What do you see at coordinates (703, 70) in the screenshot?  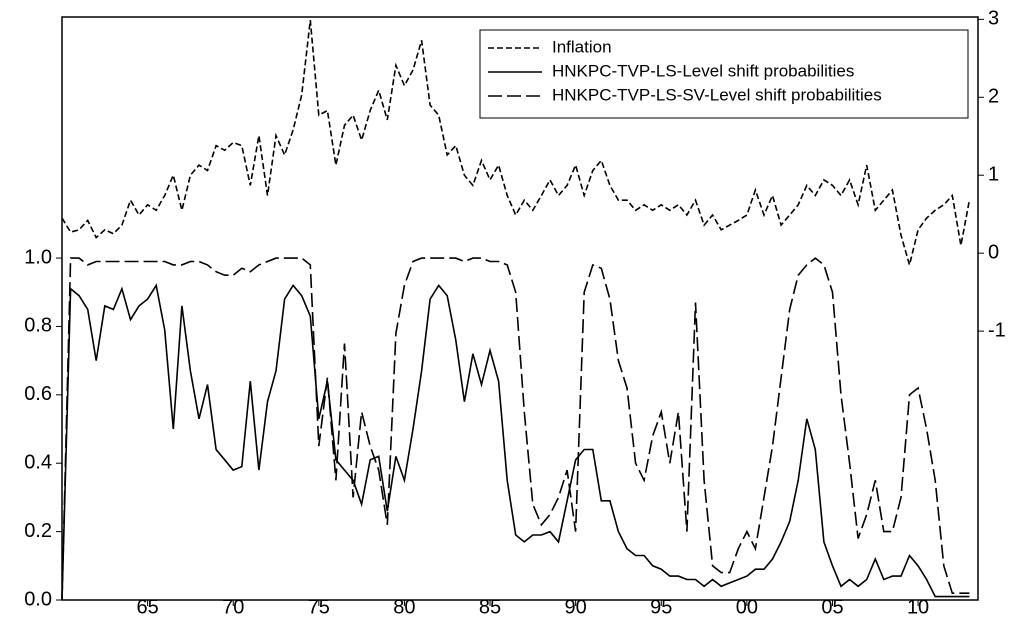 I see `legend-label: HNKPC-TVP-LS-Level shift probabilities` at bounding box center [703, 70].